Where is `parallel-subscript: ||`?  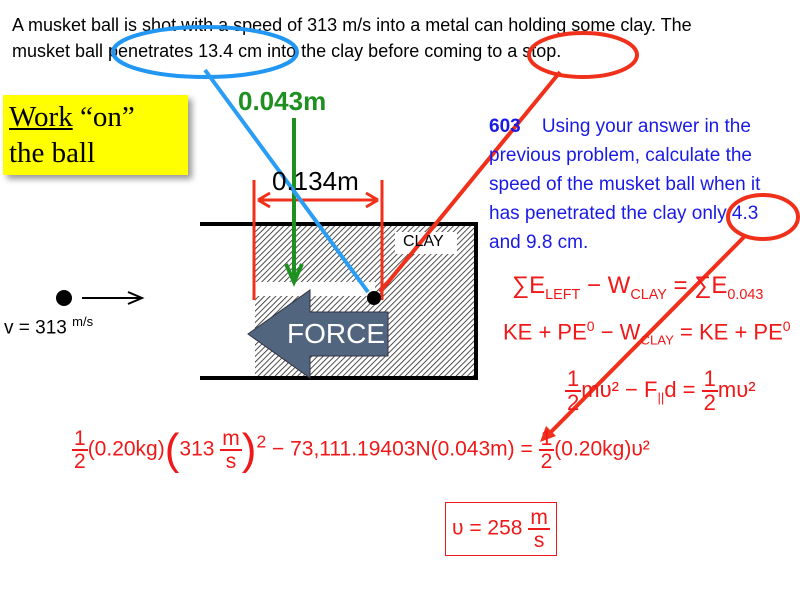
parallel-subscript: || is located at coordinates (661, 398).